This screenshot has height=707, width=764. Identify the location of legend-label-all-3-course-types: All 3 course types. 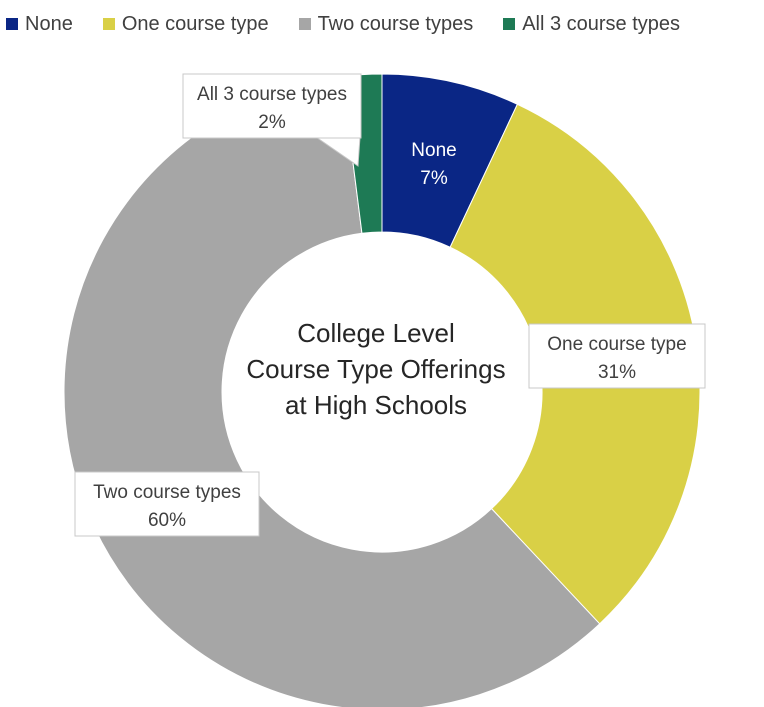
(601, 23).